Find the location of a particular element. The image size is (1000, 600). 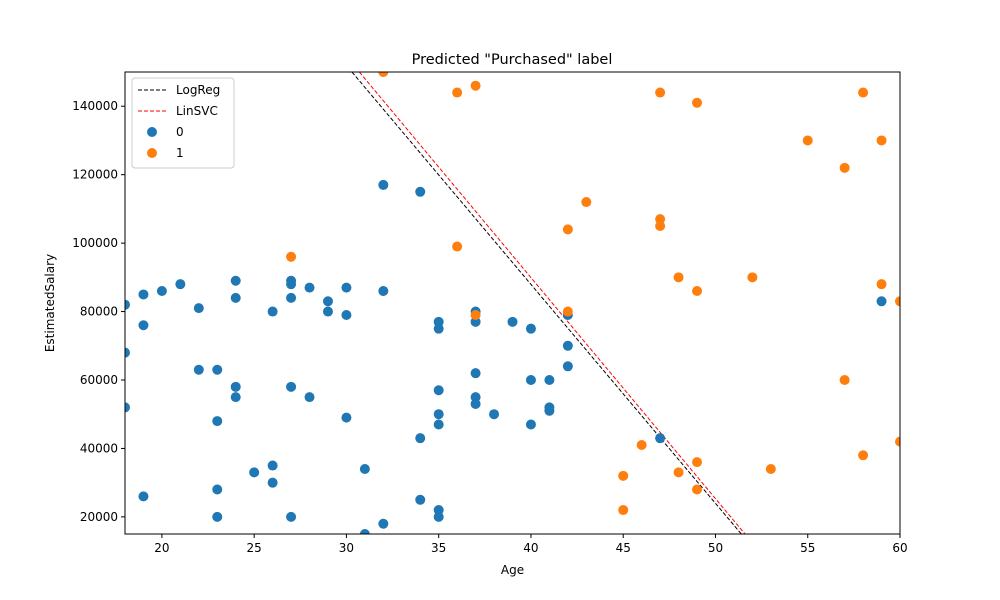

x-axis-title: Age is located at coordinates (512, 570).